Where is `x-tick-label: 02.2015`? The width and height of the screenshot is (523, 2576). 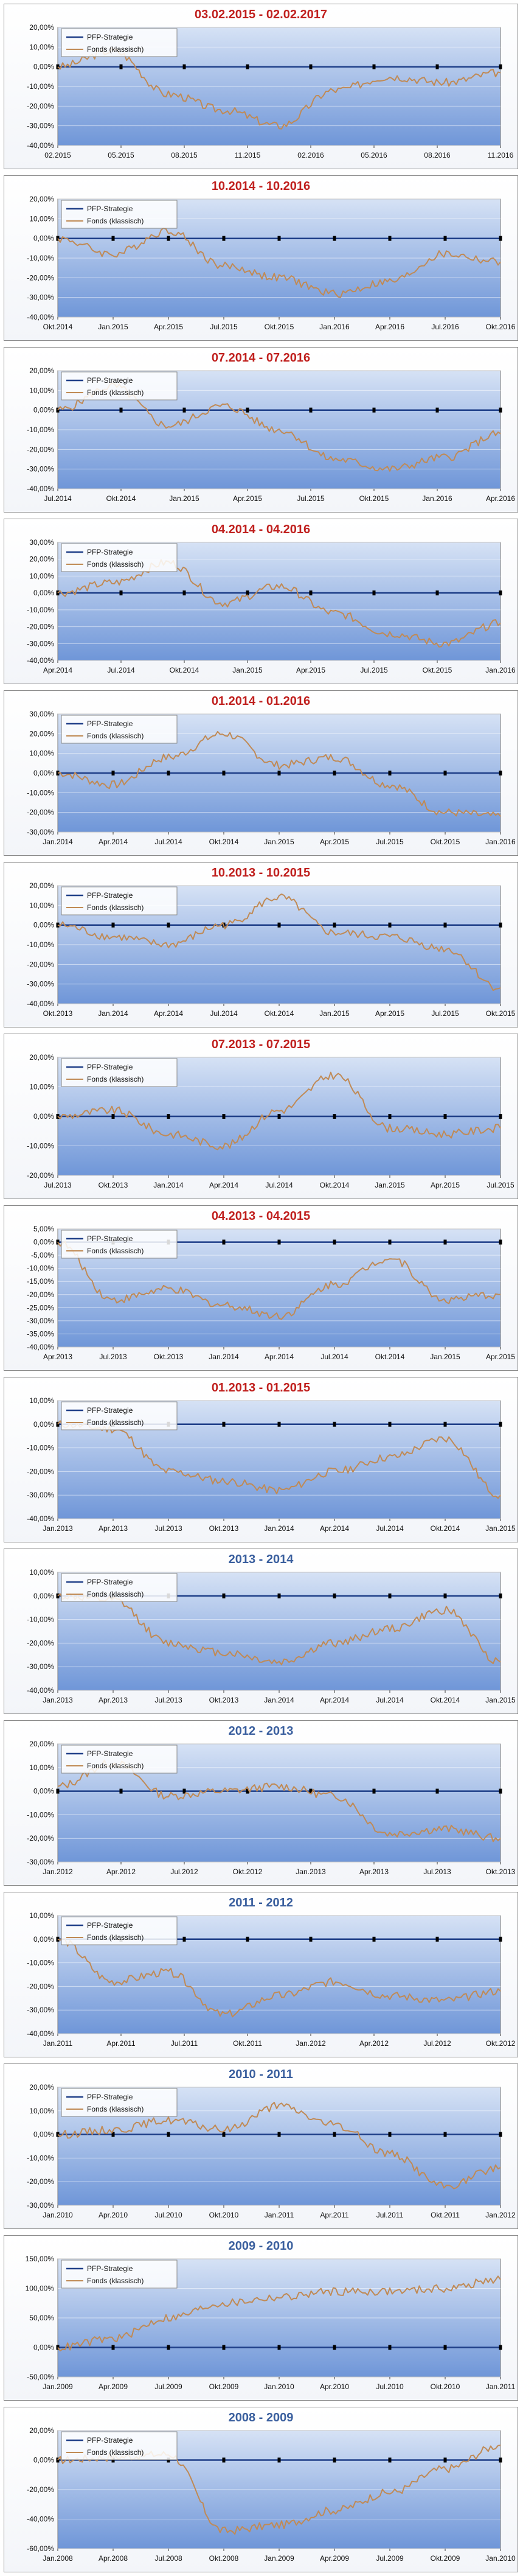 x-tick-label: 02.2015 is located at coordinates (58, 155).